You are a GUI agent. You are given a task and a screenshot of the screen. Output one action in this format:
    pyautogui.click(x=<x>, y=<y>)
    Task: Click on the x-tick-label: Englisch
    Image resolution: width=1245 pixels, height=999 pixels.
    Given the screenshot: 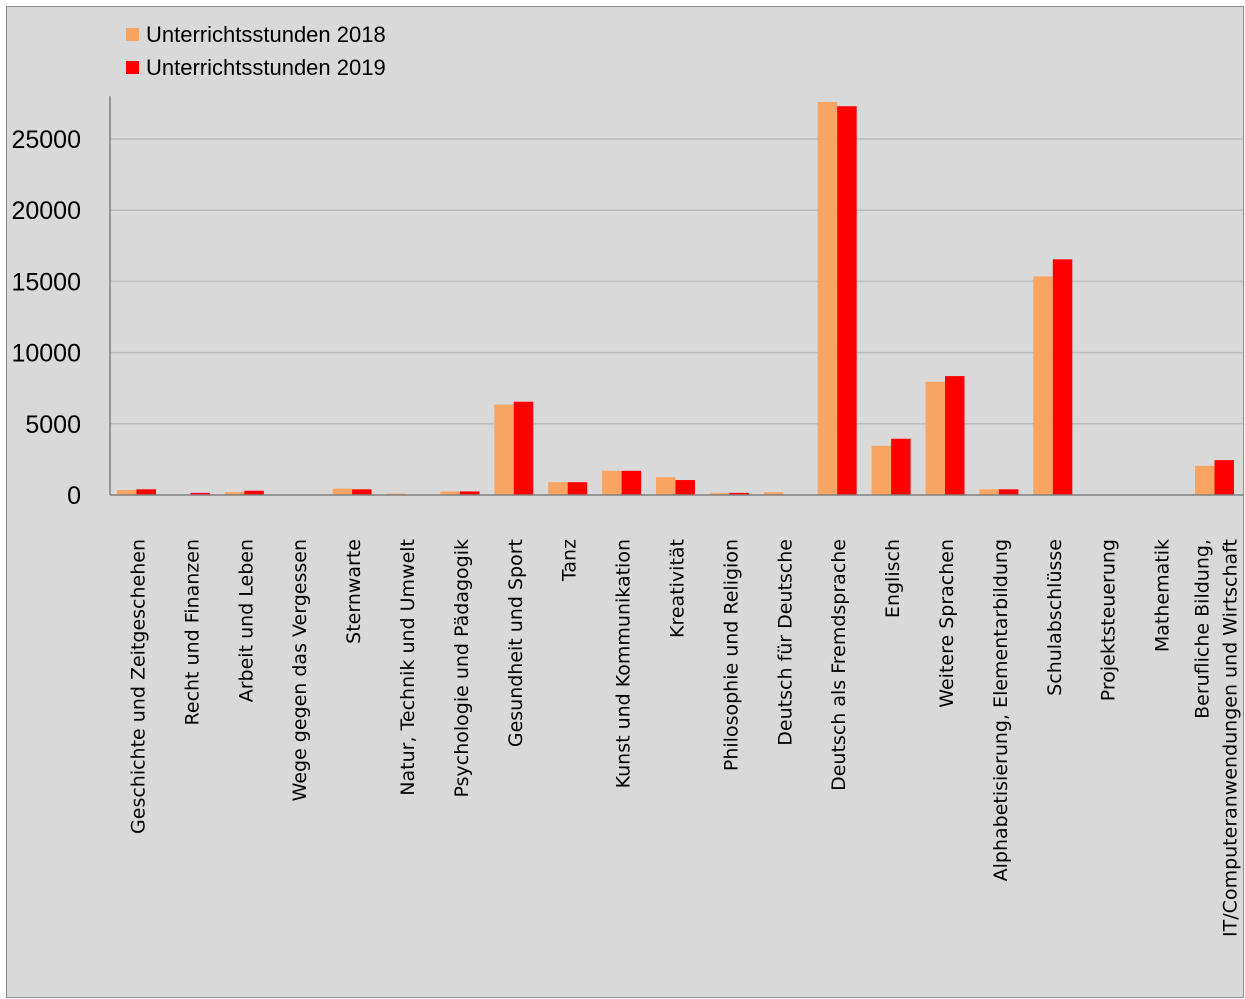 What is the action you would take?
    pyautogui.click(x=893, y=578)
    